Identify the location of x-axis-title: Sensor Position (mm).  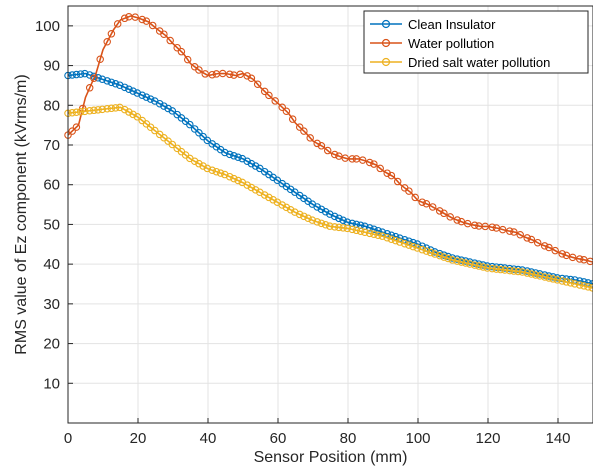
(331, 457).